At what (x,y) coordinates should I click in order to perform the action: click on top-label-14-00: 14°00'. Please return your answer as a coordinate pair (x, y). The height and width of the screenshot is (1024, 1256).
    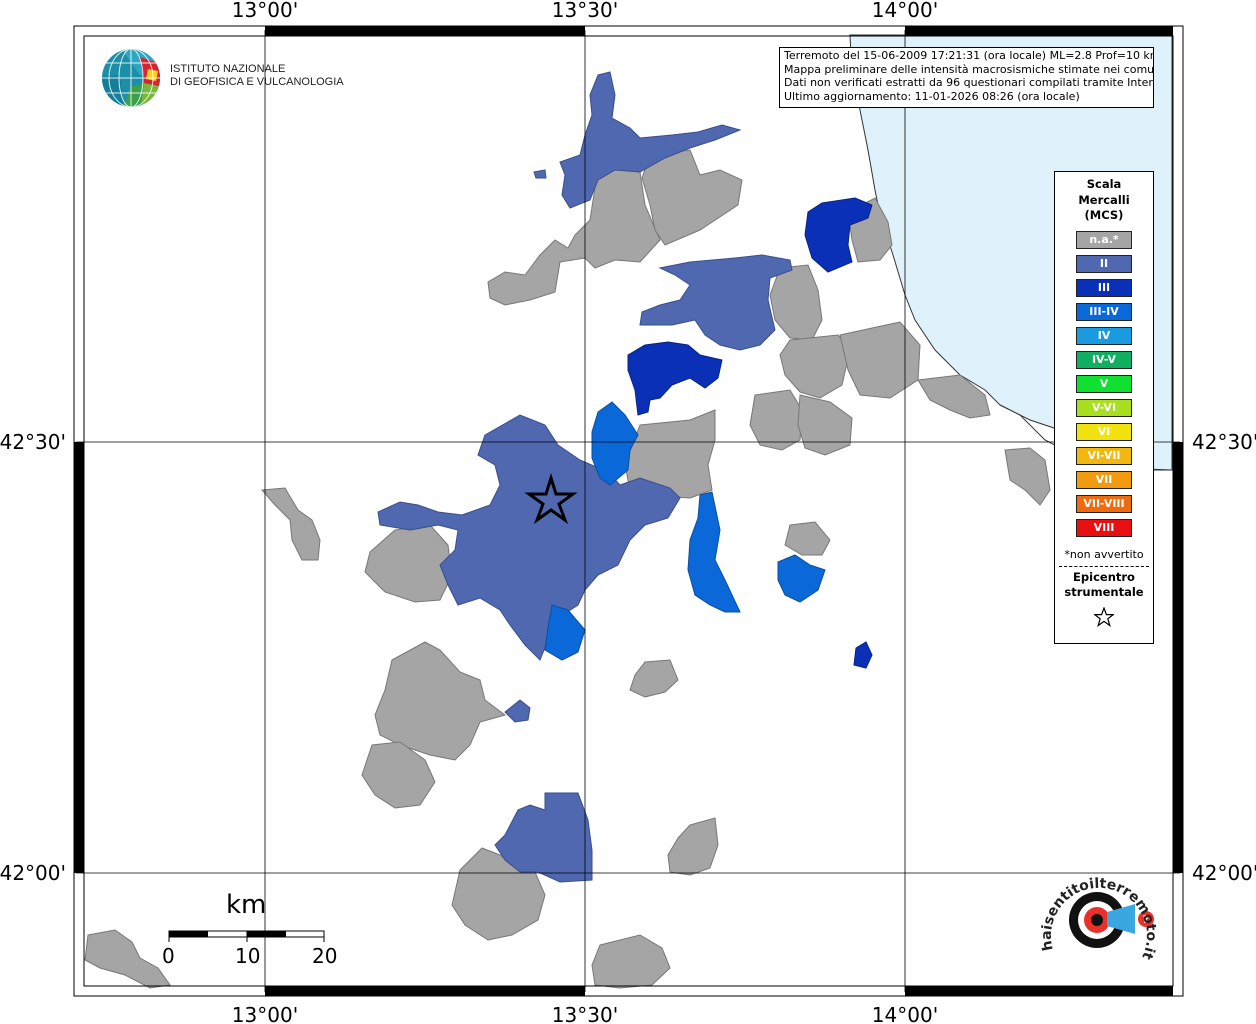
    Looking at the image, I should click on (905, 11).